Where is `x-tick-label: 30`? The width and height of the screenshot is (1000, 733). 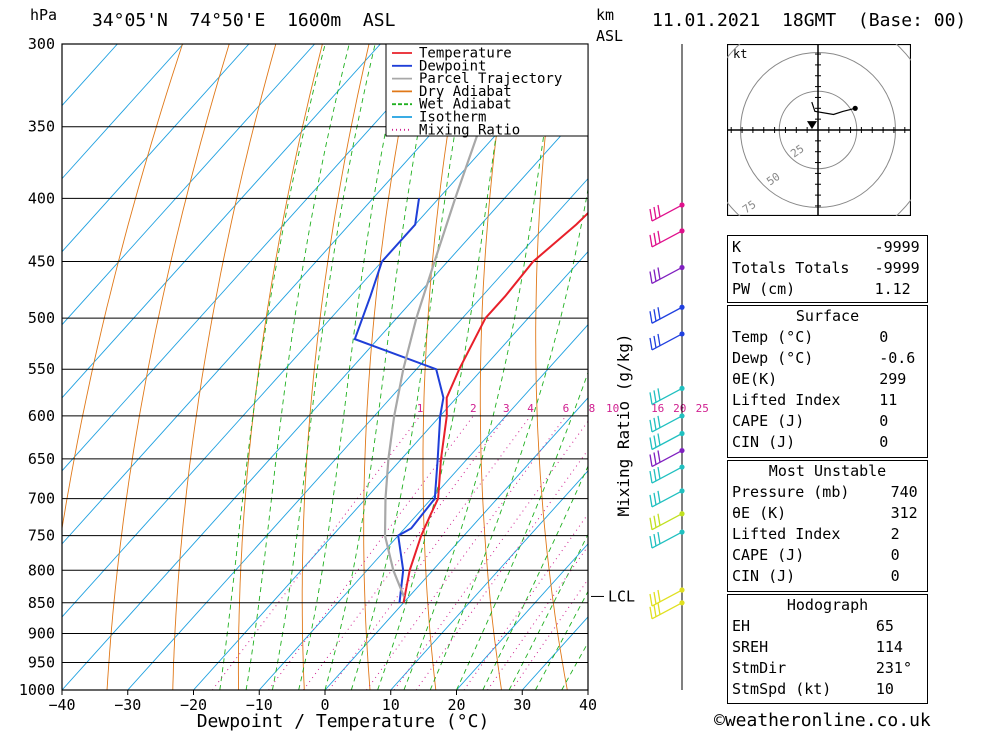
x-tick-label: 30 is located at coordinates (522, 705).